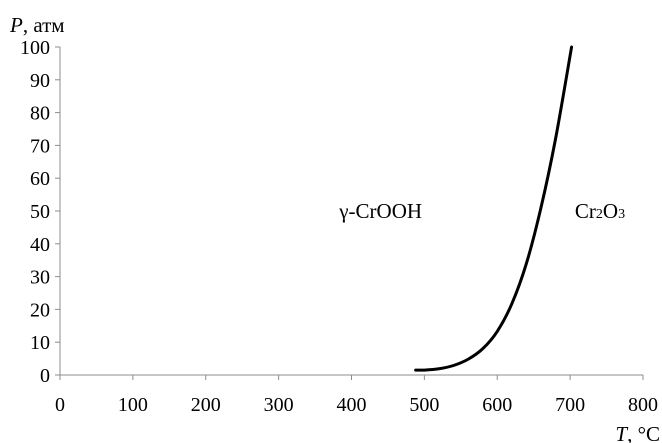 The height and width of the screenshot is (443, 662). What do you see at coordinates (40, 343) in the screenshot?
I see `y-tick-label: 10` at bounding box center [40, 343].